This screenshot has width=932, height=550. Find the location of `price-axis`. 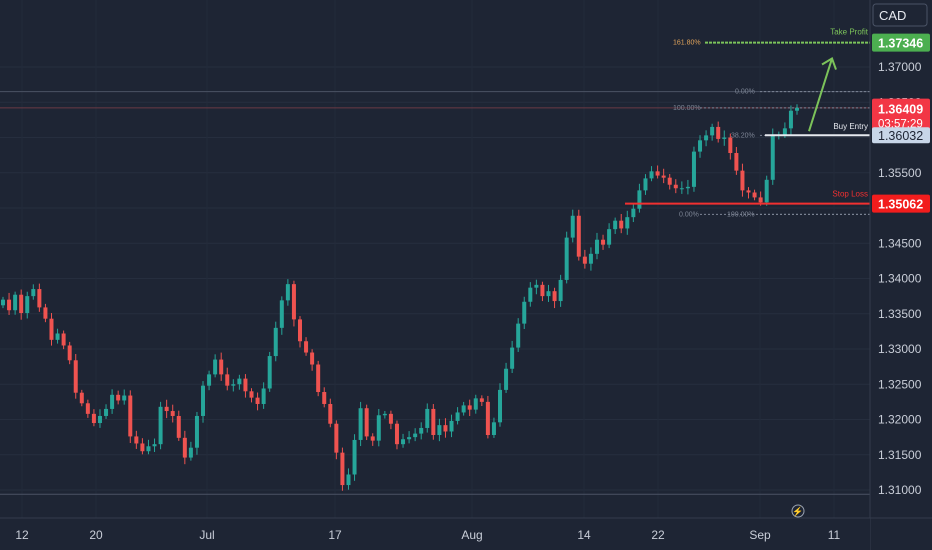

price-axis is located at coordinates (901, 275).